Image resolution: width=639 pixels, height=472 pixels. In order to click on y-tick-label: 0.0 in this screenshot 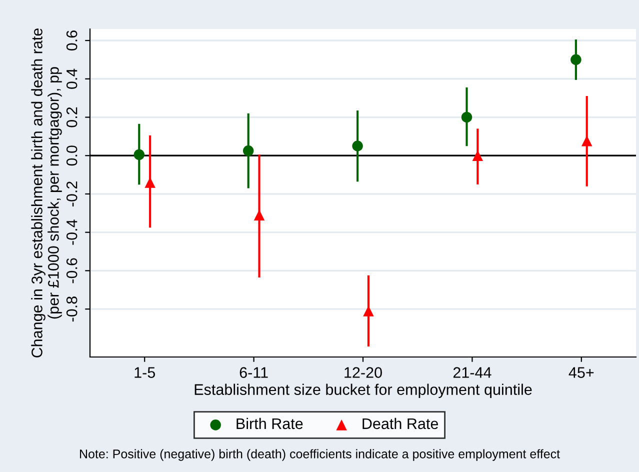, I will do `click(72, 156)`.